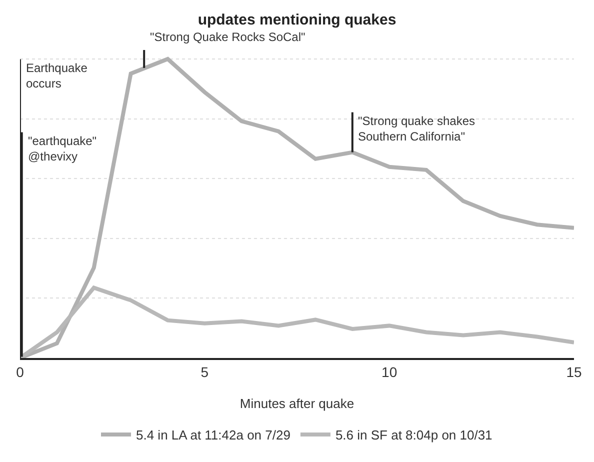 This screenshot has width=594, height=462. I want to click on chart-title: updates mentioning quakes, so click(297, 19).